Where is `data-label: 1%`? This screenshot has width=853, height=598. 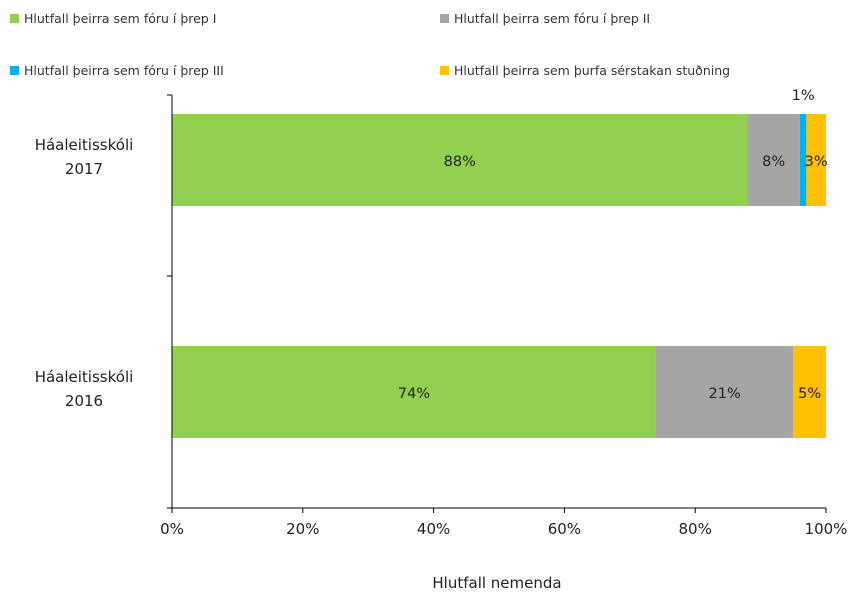 data-label: 1% is located at coordinates (803, 96).